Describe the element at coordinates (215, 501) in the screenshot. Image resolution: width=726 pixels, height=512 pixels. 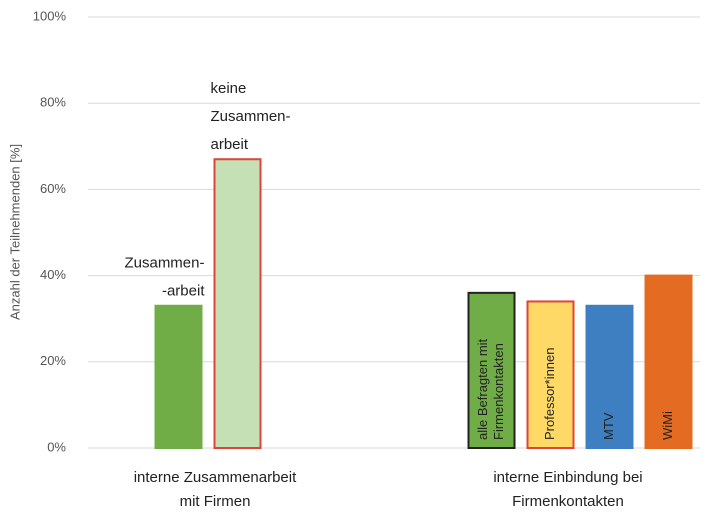
I see `x-tick-label: mit Firmen` at that location.